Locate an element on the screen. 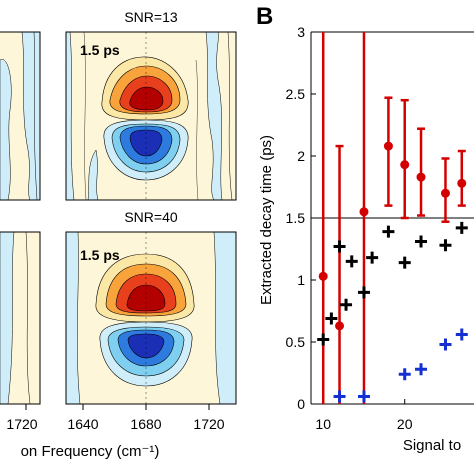 This screenshot has width=474, height=474. contour-inset-label-bottom: 1.5 ps is located at coordinates (100, 255).